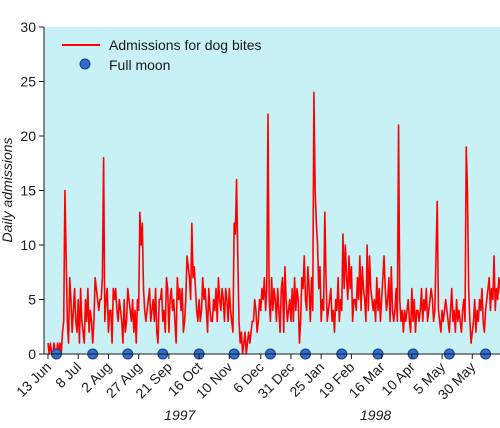 The width and height of the screenshot is (500, 428). Describe the element at coordinates (28, 27) in the screenshot. I see `y-tick-label: 30` at that location.